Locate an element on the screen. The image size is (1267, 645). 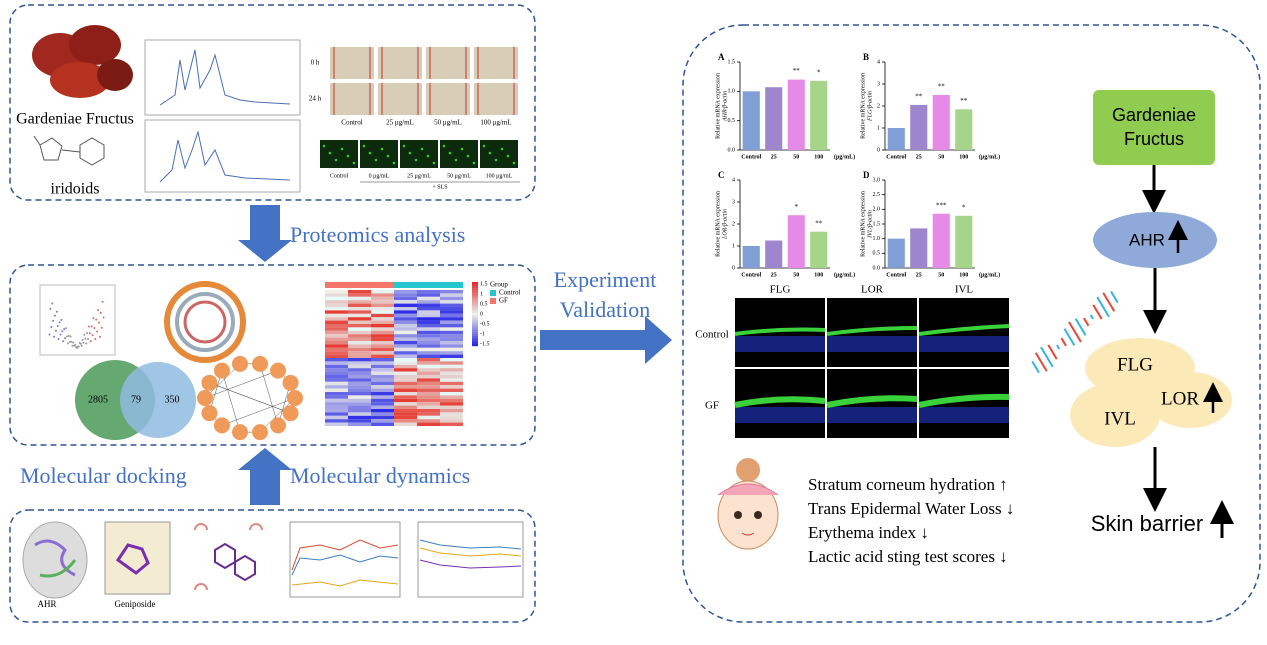
y-axis-label: LOR/β-actin is located at coordinates (725, 224).